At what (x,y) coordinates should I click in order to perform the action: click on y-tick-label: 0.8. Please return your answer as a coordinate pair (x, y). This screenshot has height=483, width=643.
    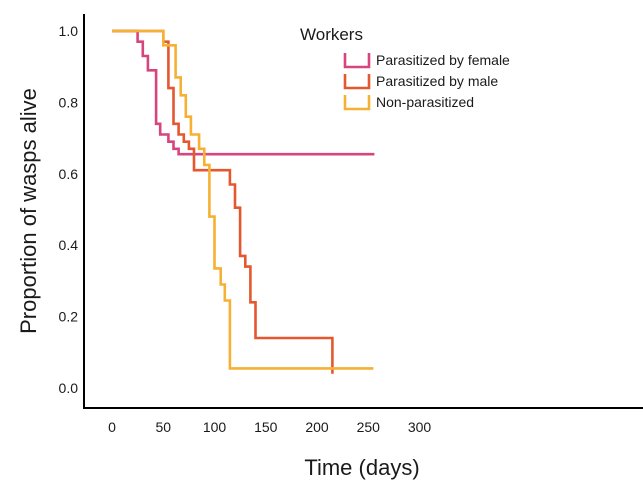
    Looking at the image, I should click on (69, 102).